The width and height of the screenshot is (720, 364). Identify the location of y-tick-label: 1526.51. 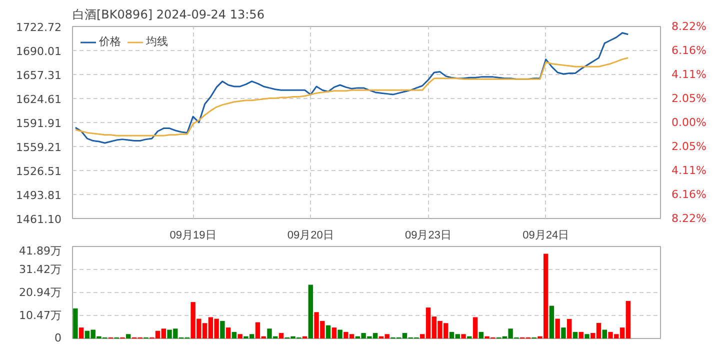
(39, 171).